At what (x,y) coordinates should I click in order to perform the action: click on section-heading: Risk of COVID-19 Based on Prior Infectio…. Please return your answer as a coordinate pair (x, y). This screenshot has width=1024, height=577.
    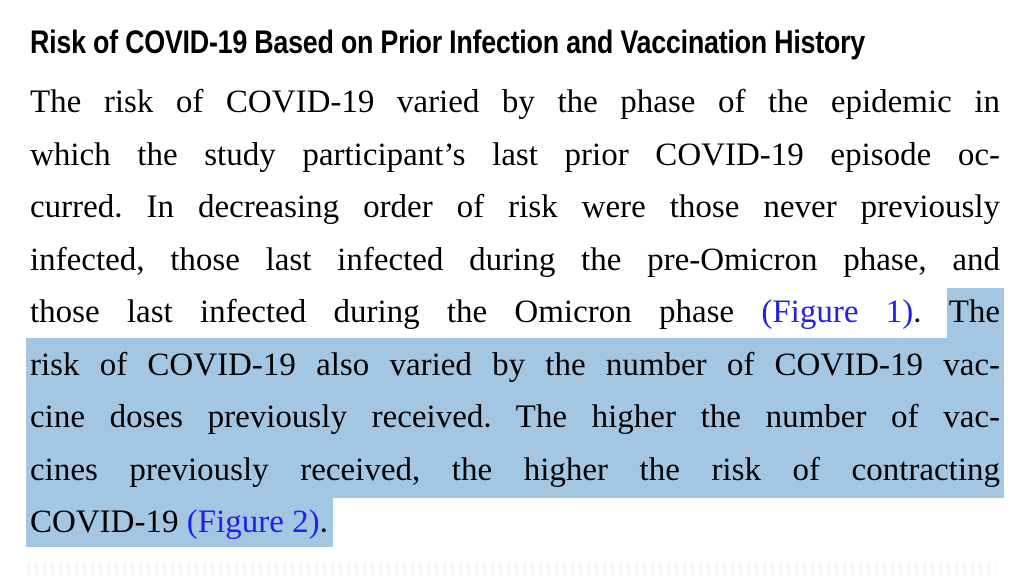
    Looking at the image, I should click on (448, 42).